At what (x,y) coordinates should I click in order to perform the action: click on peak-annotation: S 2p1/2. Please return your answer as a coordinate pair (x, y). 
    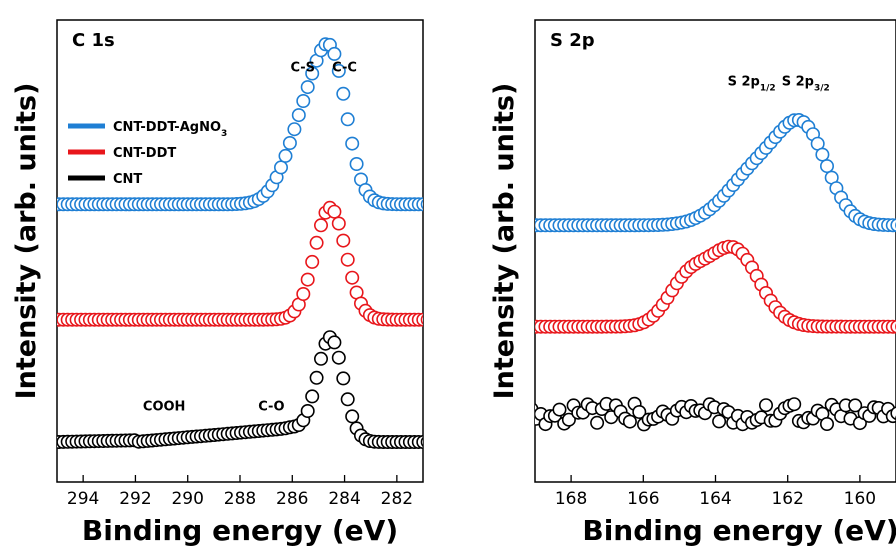
    Looking at the image, I should click on (752, 83).